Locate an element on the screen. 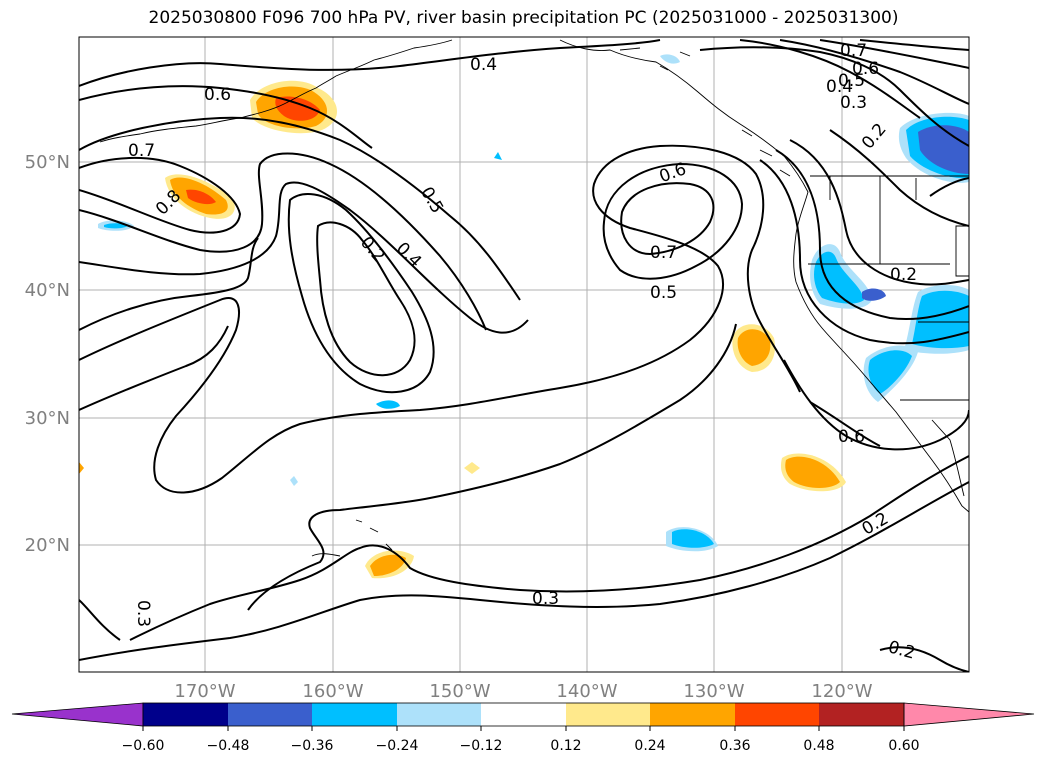 The height and width of the screenshot is (765, 1047). colorbar-tick-label: −0.36 is located at coordinates (312, 746).